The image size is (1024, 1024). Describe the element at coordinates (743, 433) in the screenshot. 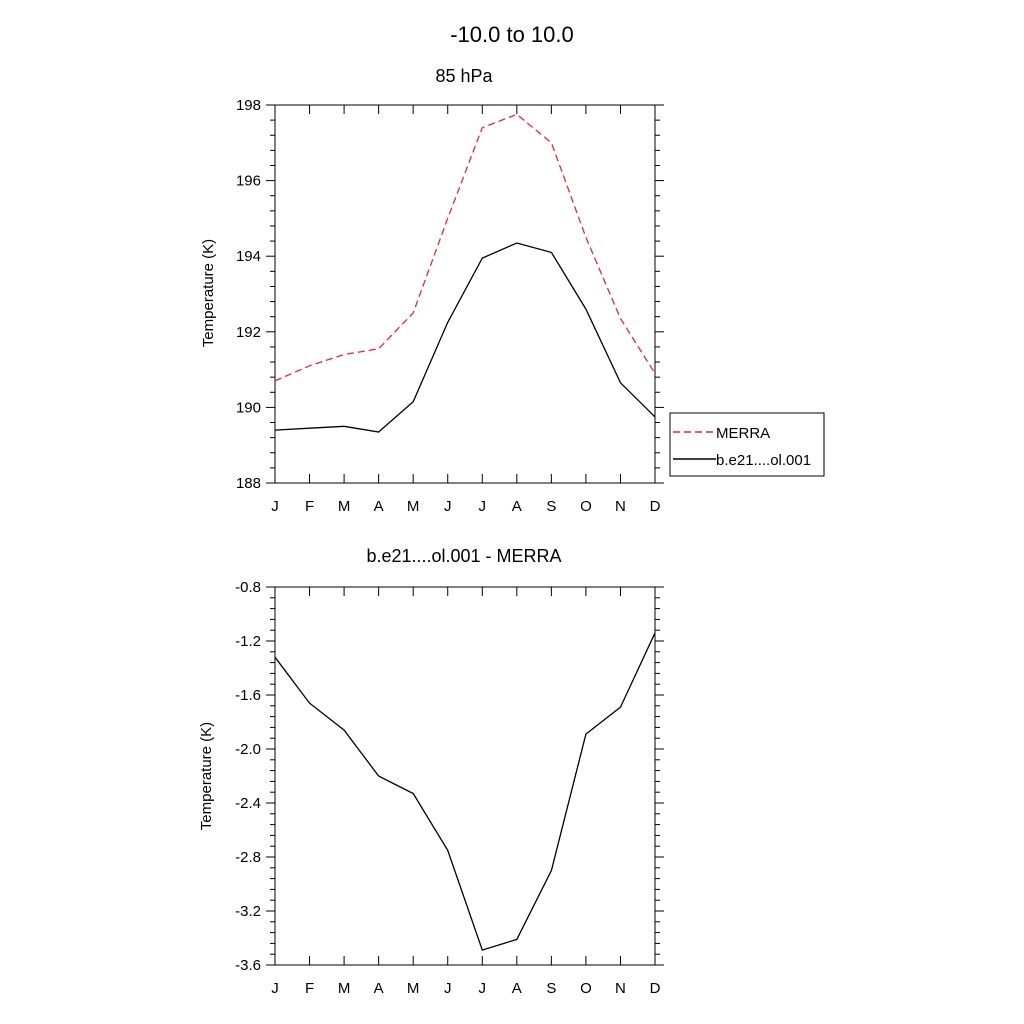

I see `legend-label-merra: MERRA` at that location.